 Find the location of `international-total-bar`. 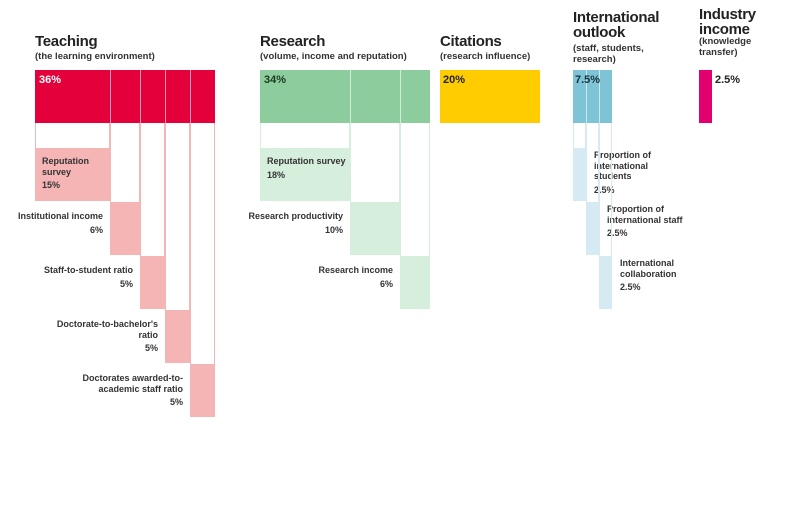

international-total-bar is located at coordinates (592, 96).